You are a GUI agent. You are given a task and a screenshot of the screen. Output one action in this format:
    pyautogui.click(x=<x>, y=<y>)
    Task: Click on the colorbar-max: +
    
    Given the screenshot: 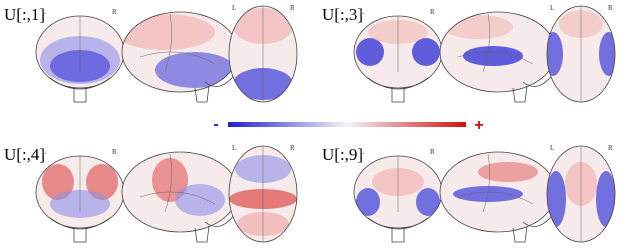 What is the action you would take?
    pyautogui.click(x=478, y=125)
    